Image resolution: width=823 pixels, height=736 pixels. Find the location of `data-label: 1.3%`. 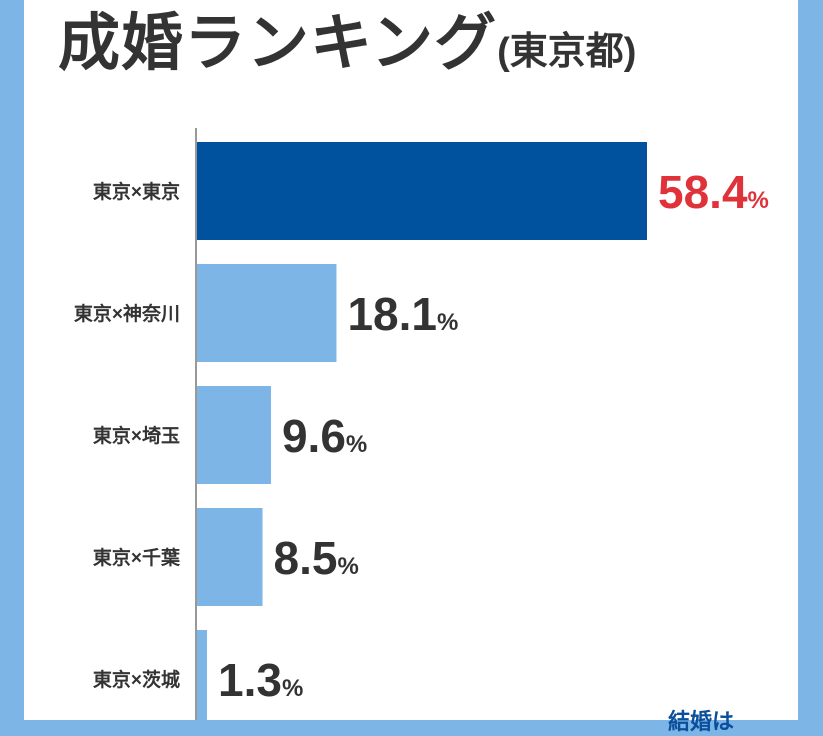

data-label: 1.3% is located at coordinates (260, 680).